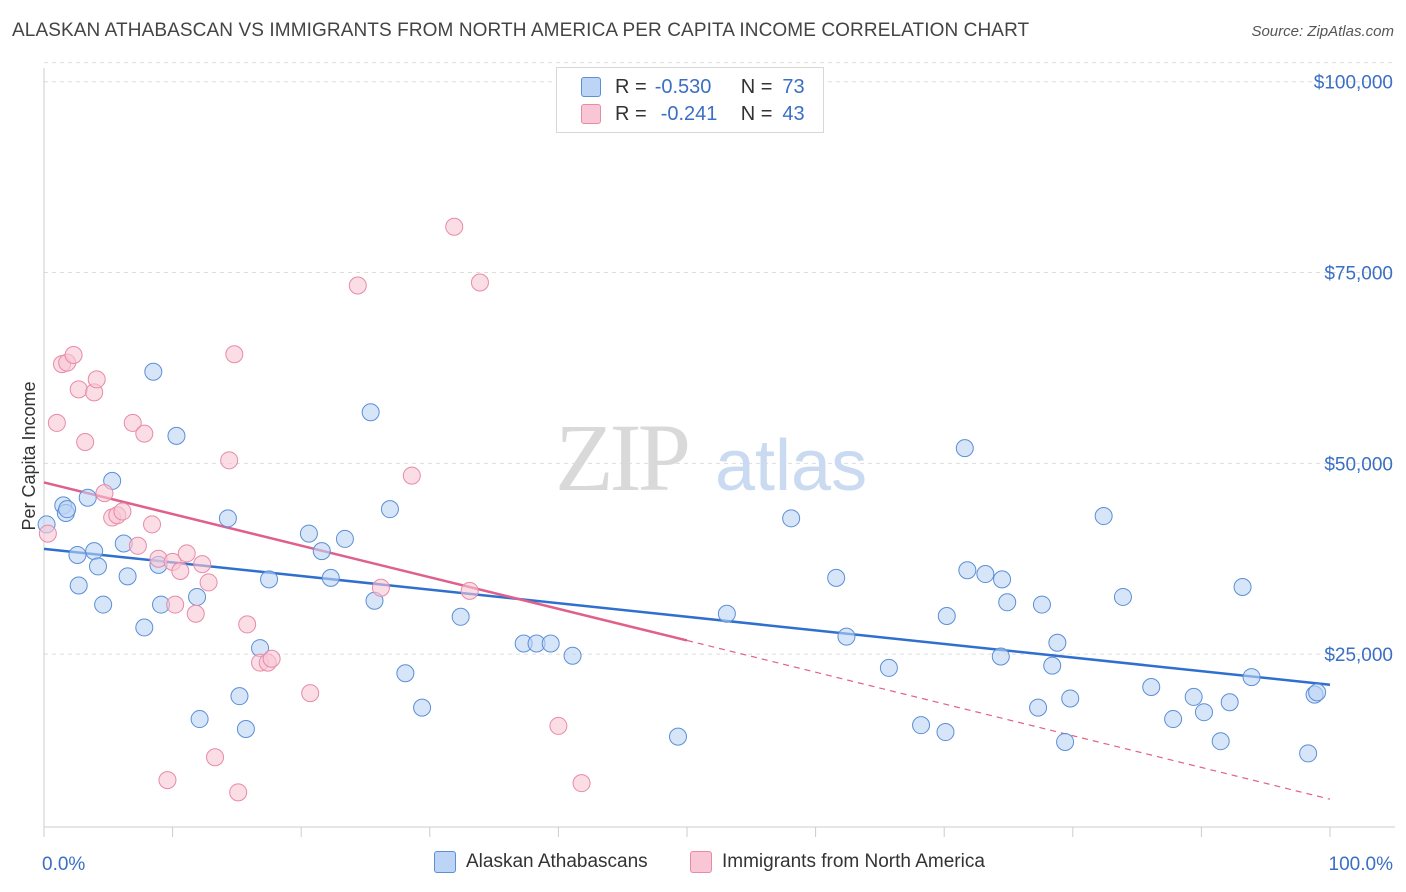 Image resolution: width=1406 pixels, height=892 pixels. I want to click on x-tick-label: 0.0%, so click(63, 864).